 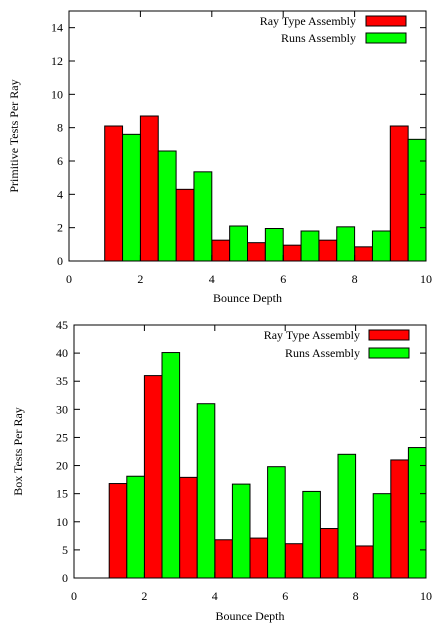 What do you see at coordinates (60, 228) in the screenshot?
I see `y-tick-label: 2` at bounding box center [60, 228].